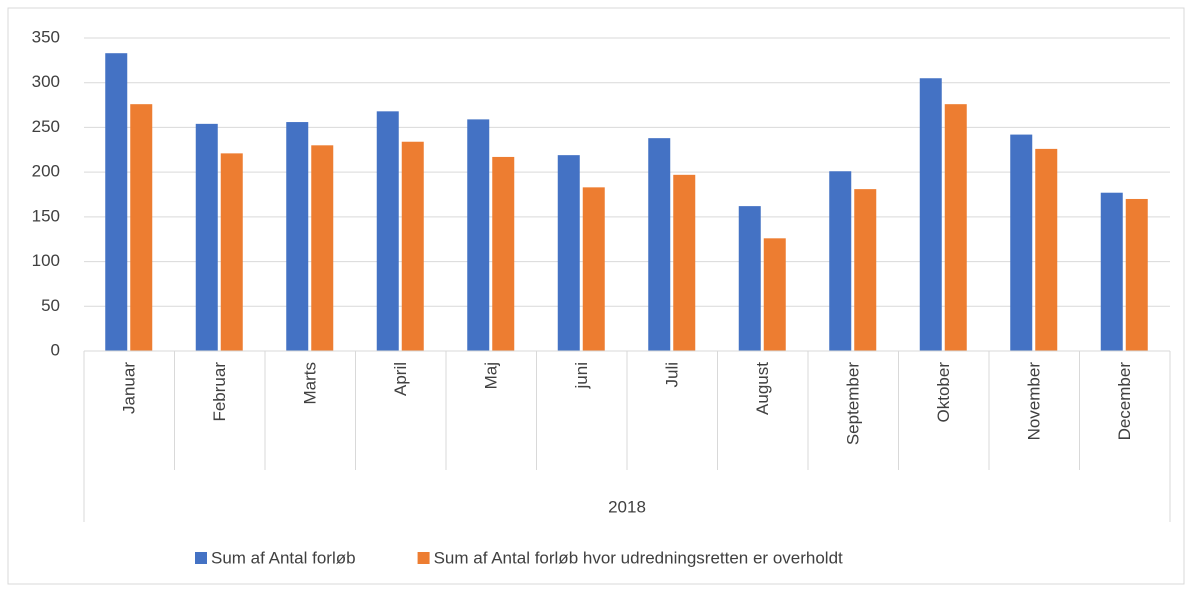  Describe the element at coordinates (491, 375) in the screenshot. I see `x-tick-label: Maj` at that location.